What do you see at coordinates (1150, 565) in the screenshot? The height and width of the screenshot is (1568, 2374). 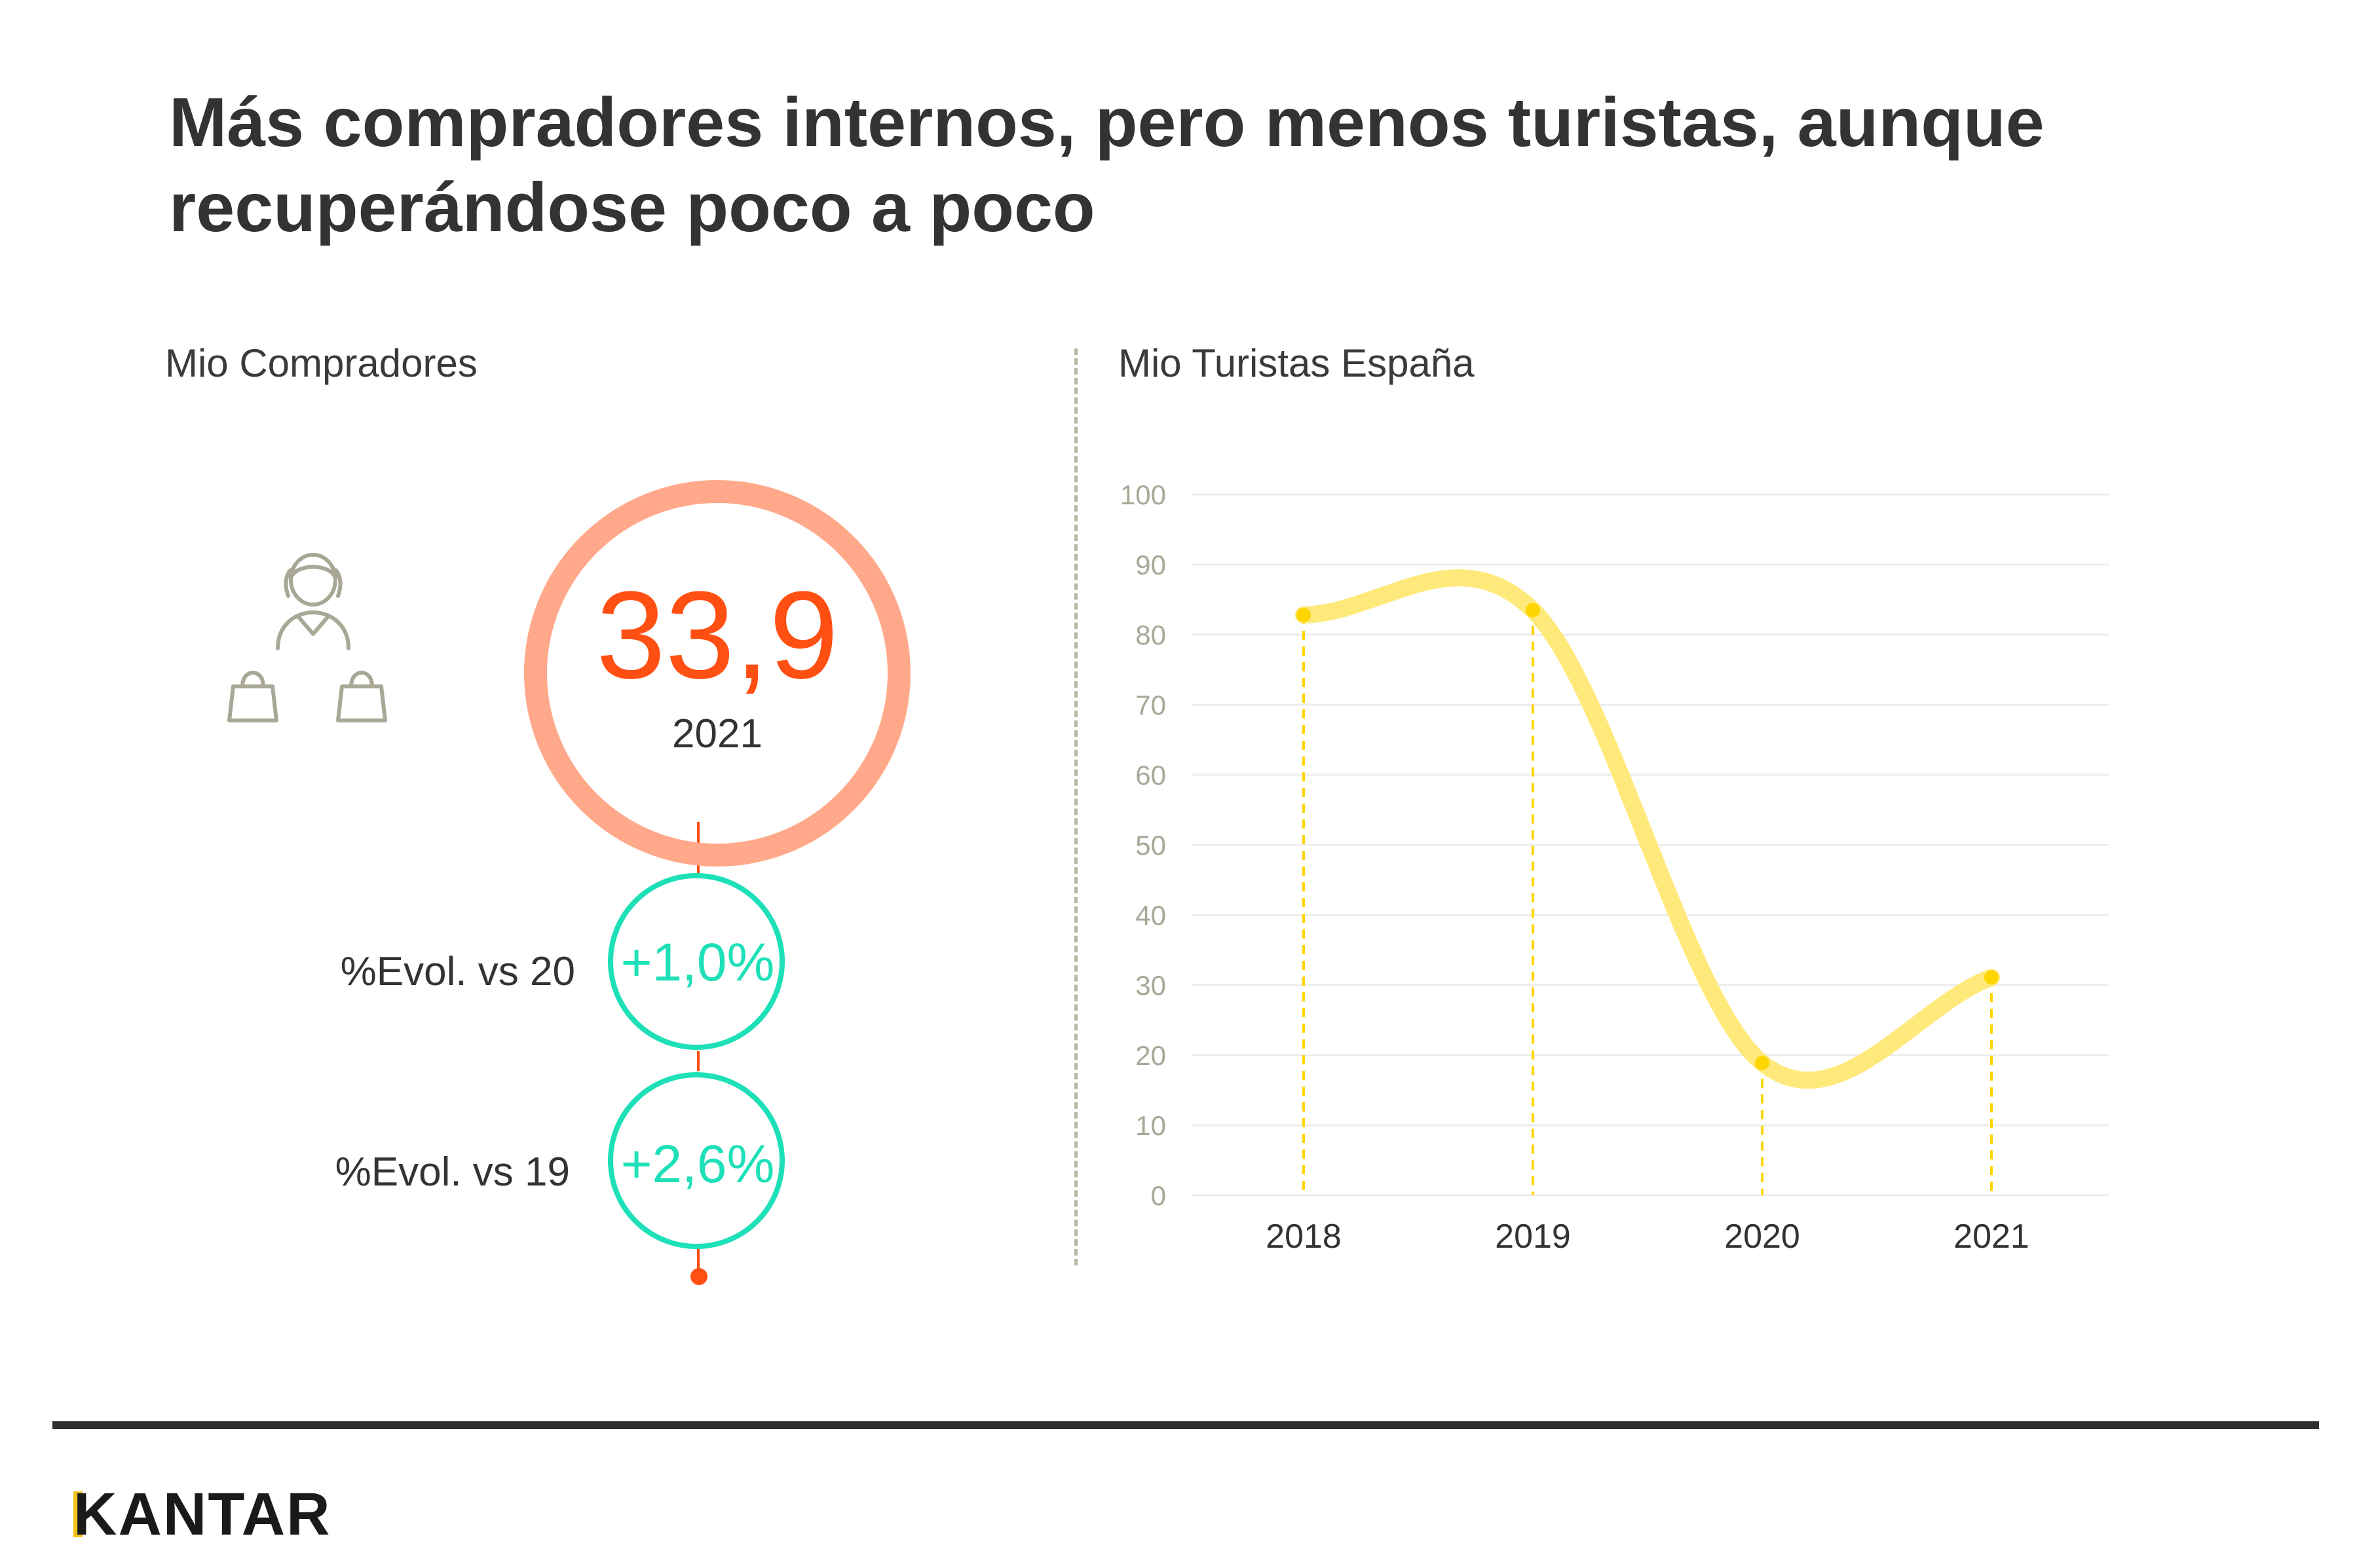 I see `y-tick-label: 90` at bounding box center [1150, 565].